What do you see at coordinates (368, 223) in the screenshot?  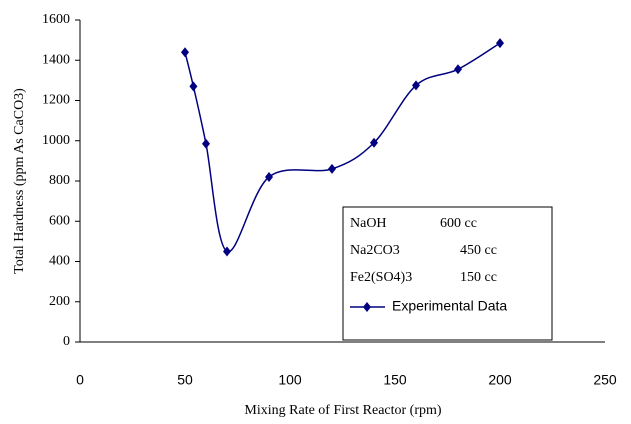 I see `legend-reagent: NaOH` at bounding box center [368, 223].